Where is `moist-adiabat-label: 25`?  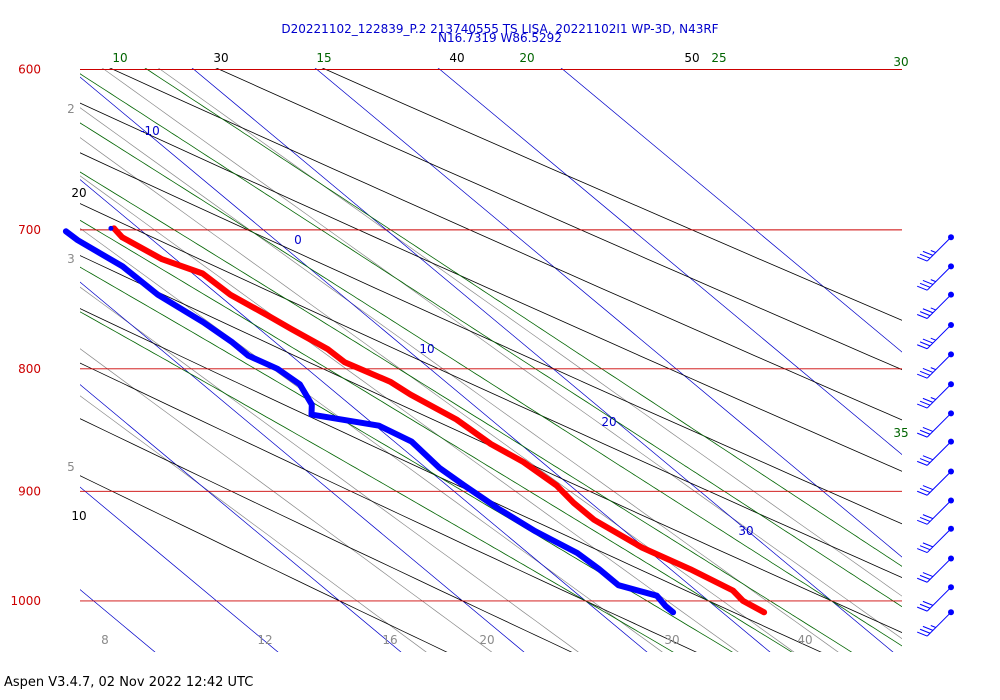
moist-adiabat-label: 25 is located at coordinates (718, 58).